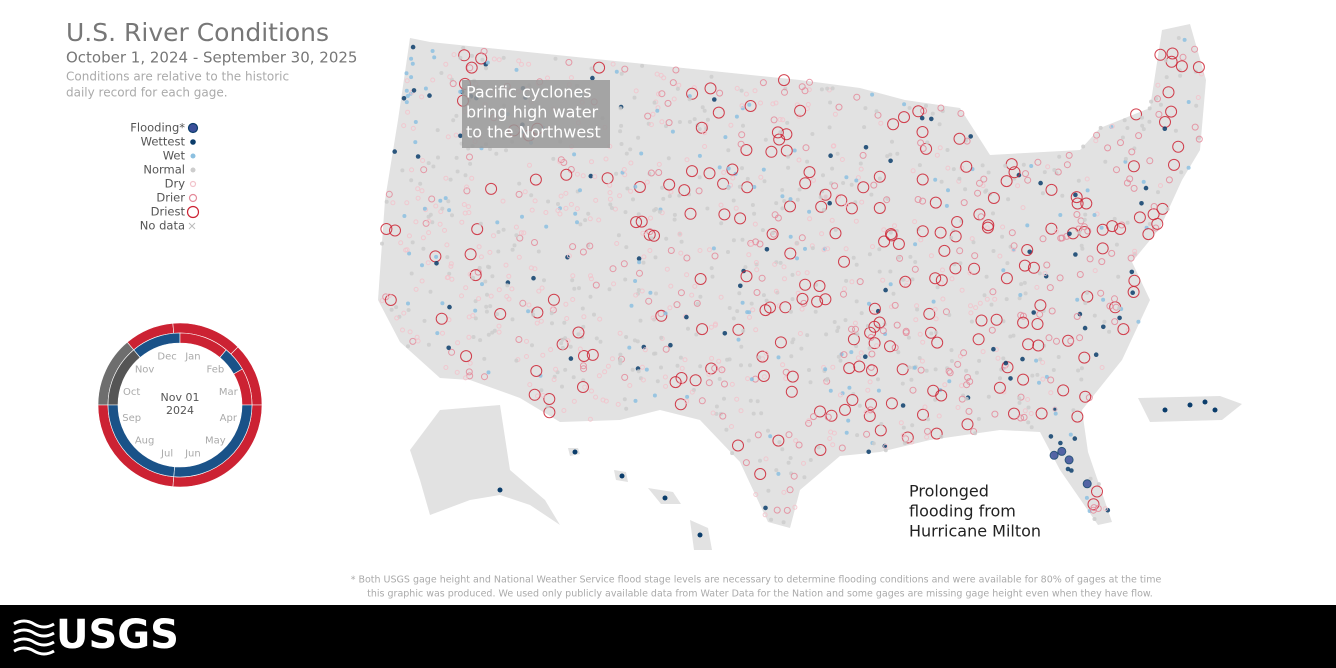  What do you see at coordinates (193, 156) in the screenshot?
I see `legend-symbol` at bounding box center [193, 156].